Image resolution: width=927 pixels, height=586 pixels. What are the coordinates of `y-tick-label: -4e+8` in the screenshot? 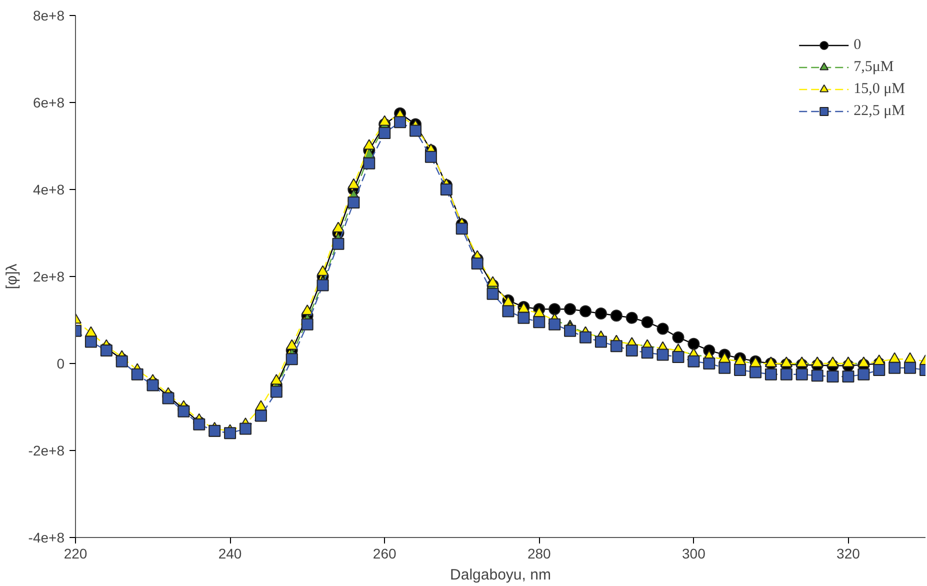 It's located at (46, 538).